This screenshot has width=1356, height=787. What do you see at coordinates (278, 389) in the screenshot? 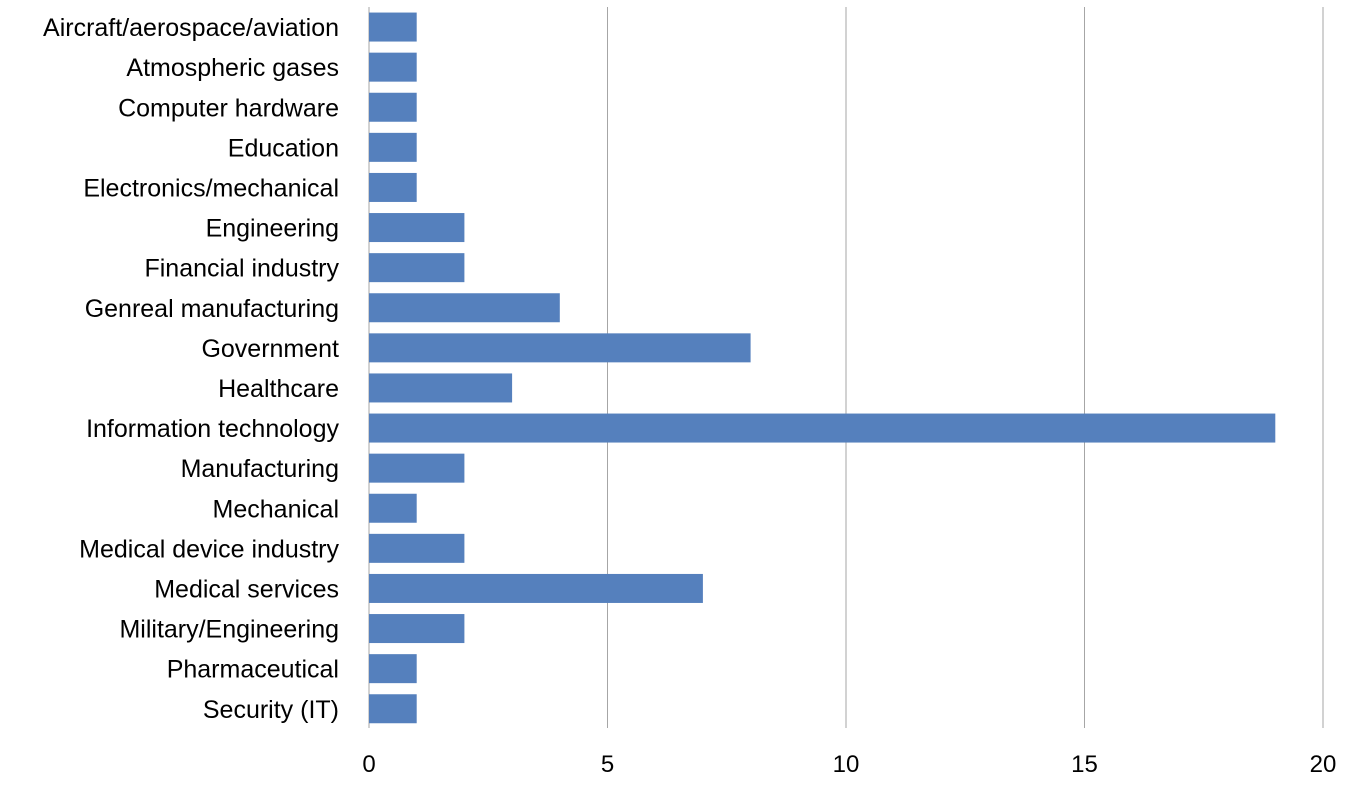
I see `category-label: Healthcare` at bounding box center [278, 389].